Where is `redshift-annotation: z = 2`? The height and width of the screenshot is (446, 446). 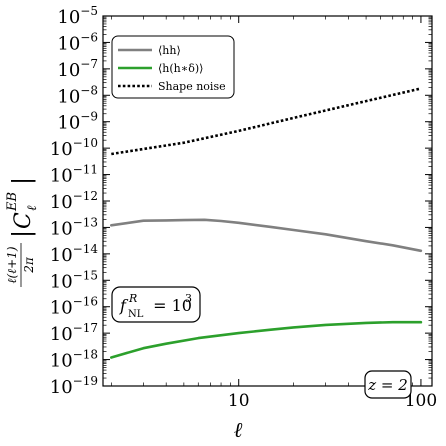 redshift-annotation: z = 2 is located at coordinates (388, 384).